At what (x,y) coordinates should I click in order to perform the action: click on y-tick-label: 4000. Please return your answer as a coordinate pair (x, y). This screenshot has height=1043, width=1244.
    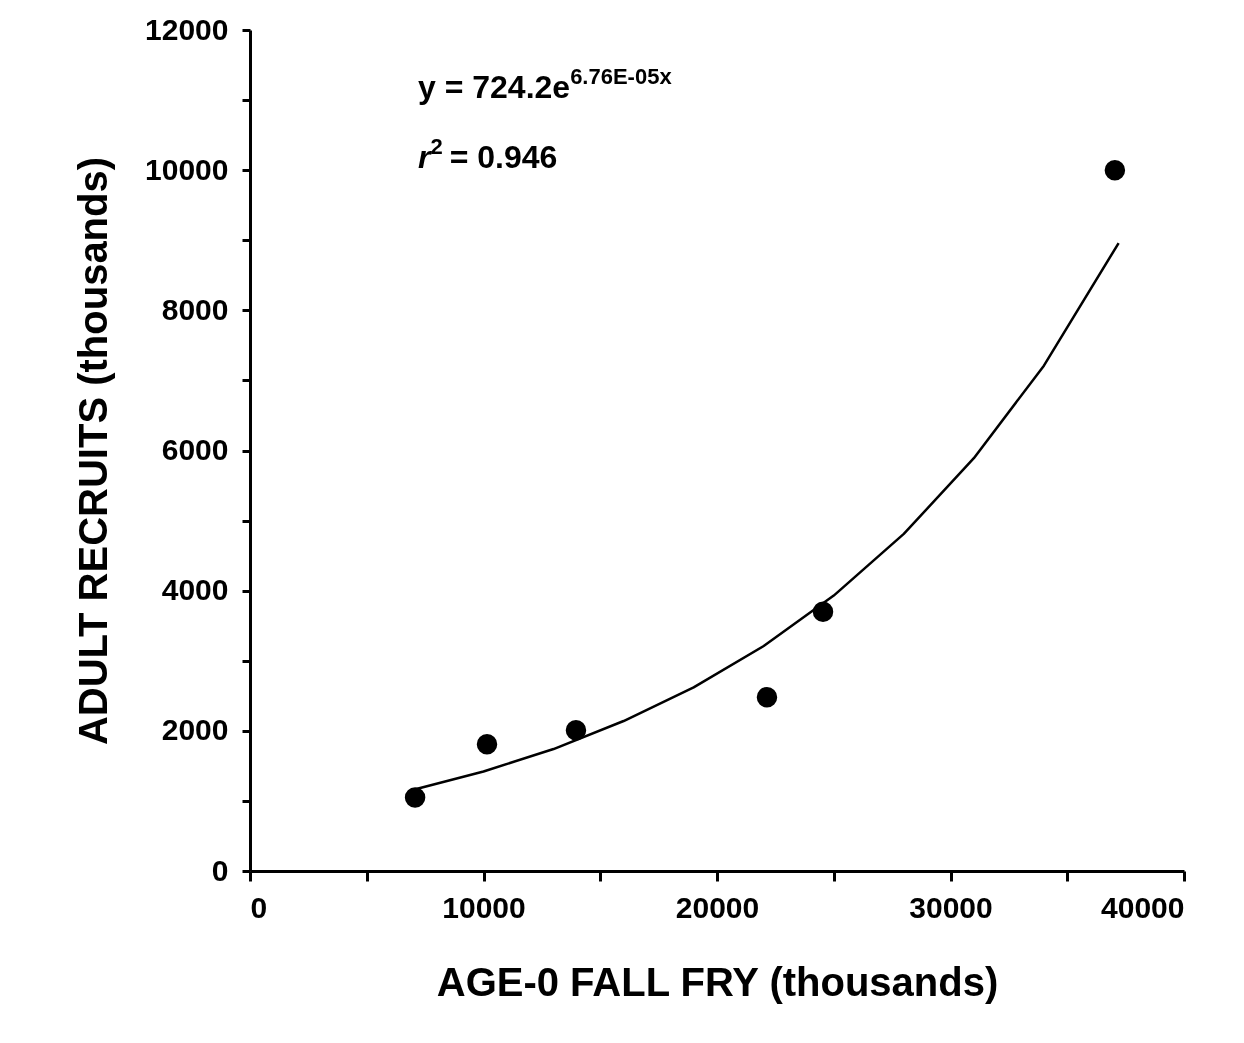
    Looking at the image, I should click on (195, 590).